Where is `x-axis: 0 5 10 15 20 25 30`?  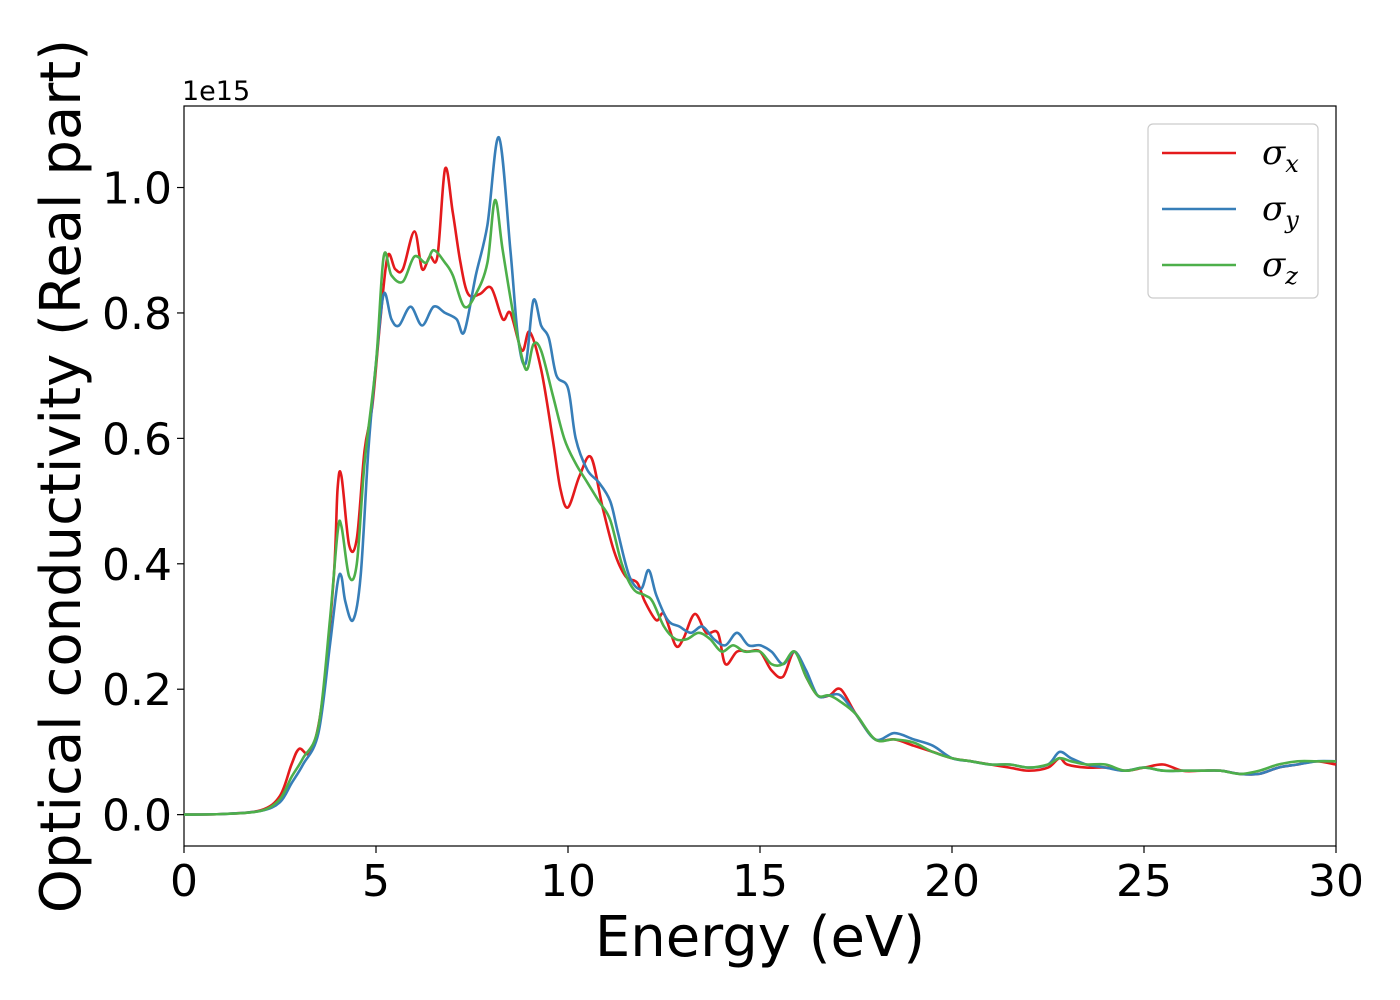 x-axis: 0 5 10 15 20 25 30 is located at coordinates (767, 876).